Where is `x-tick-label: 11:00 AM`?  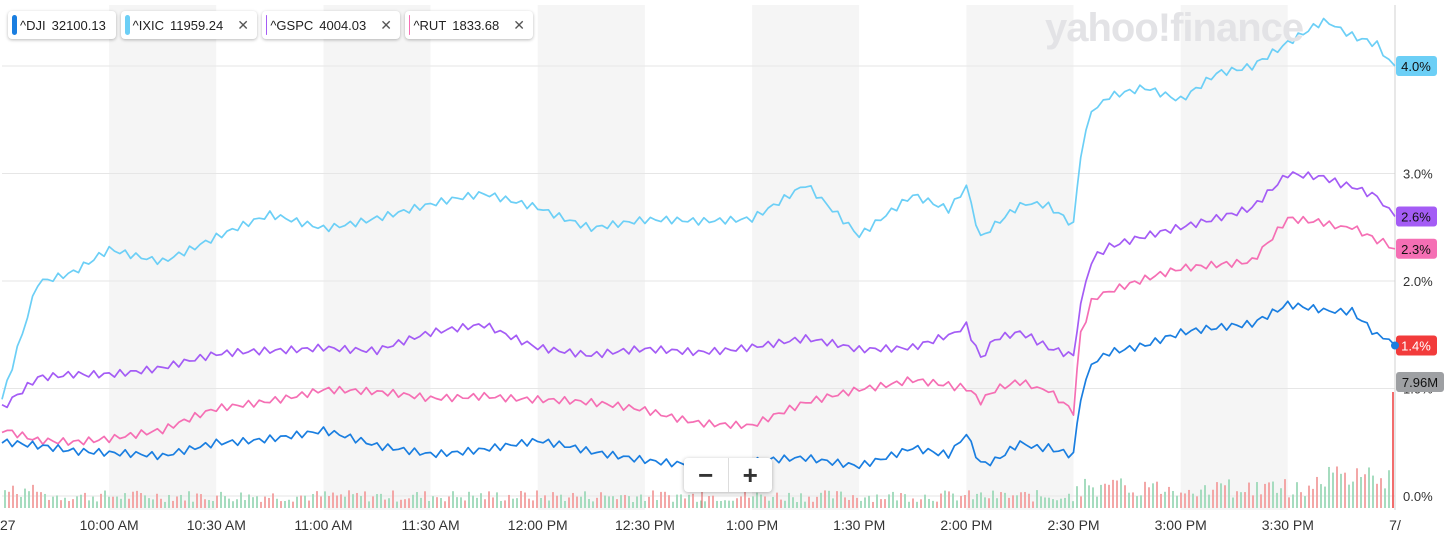
x-tick-label: 11:00 AM is located at coordinates (323, 525).